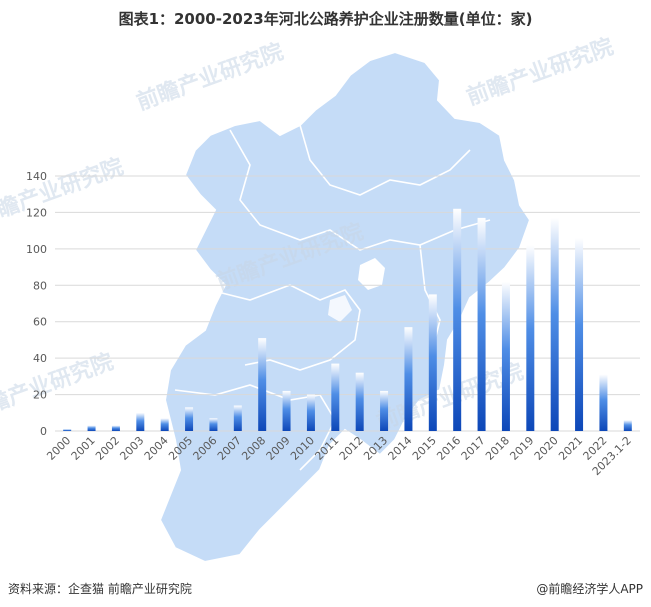  What do you see at coordinates (100, 589) in the screenshot?
I see `source-note: 资料来源：企查猫 前瞻产业研究院` at bounding box center [100, 589].